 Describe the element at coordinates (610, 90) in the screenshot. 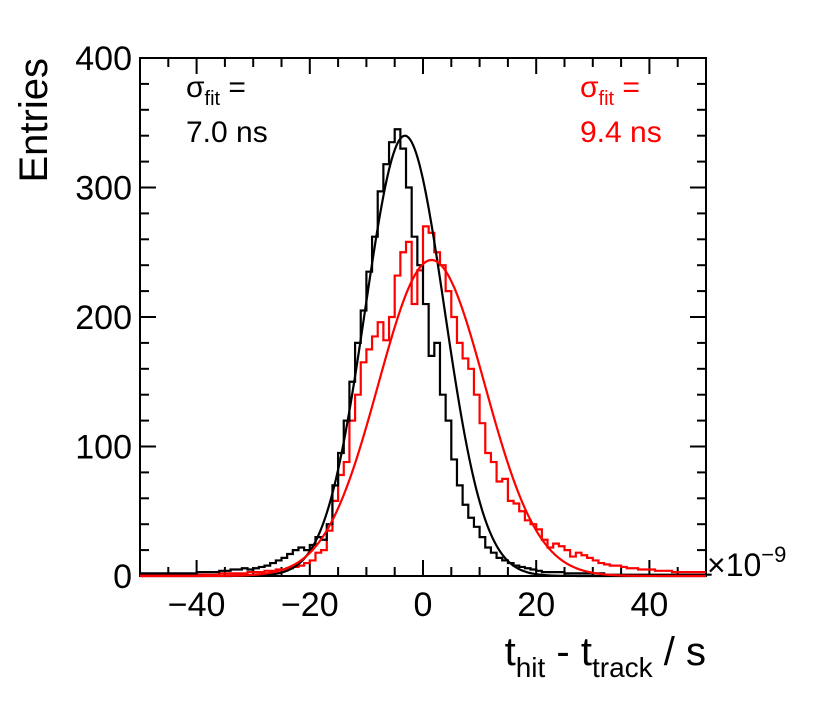

I see `legend-red-sigma: σfit =` at that location.